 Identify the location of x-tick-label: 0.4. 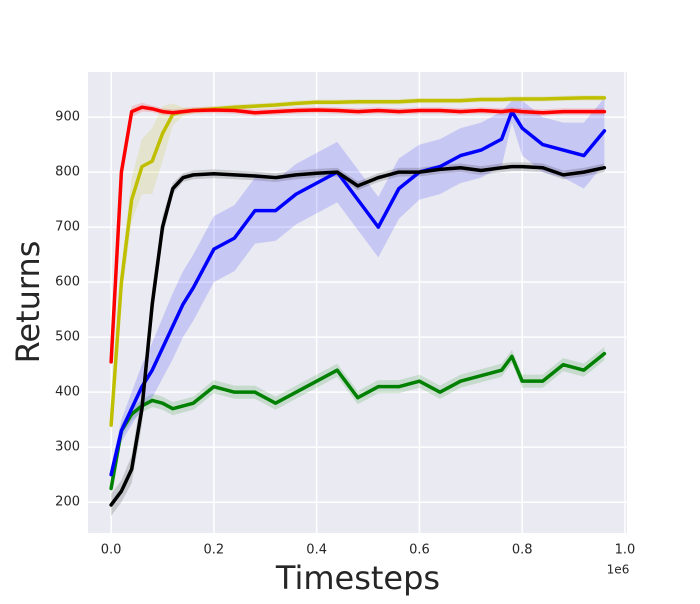
(316, 550).